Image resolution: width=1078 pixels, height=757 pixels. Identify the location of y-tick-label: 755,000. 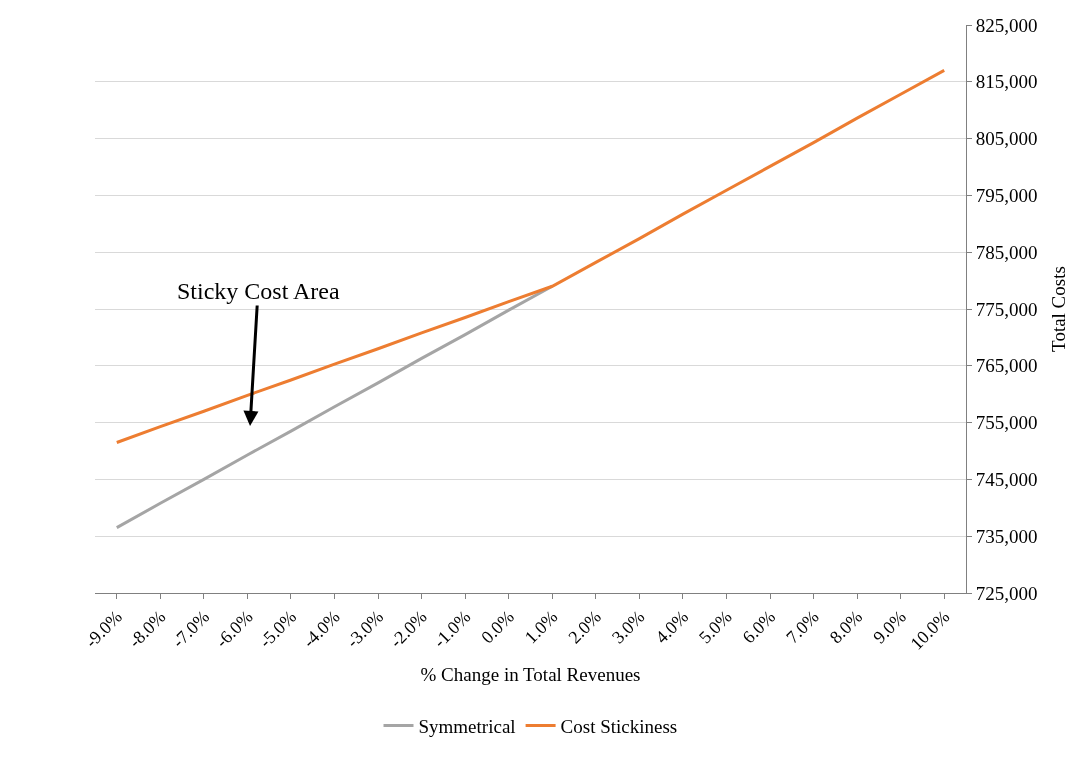
(1006, 423).